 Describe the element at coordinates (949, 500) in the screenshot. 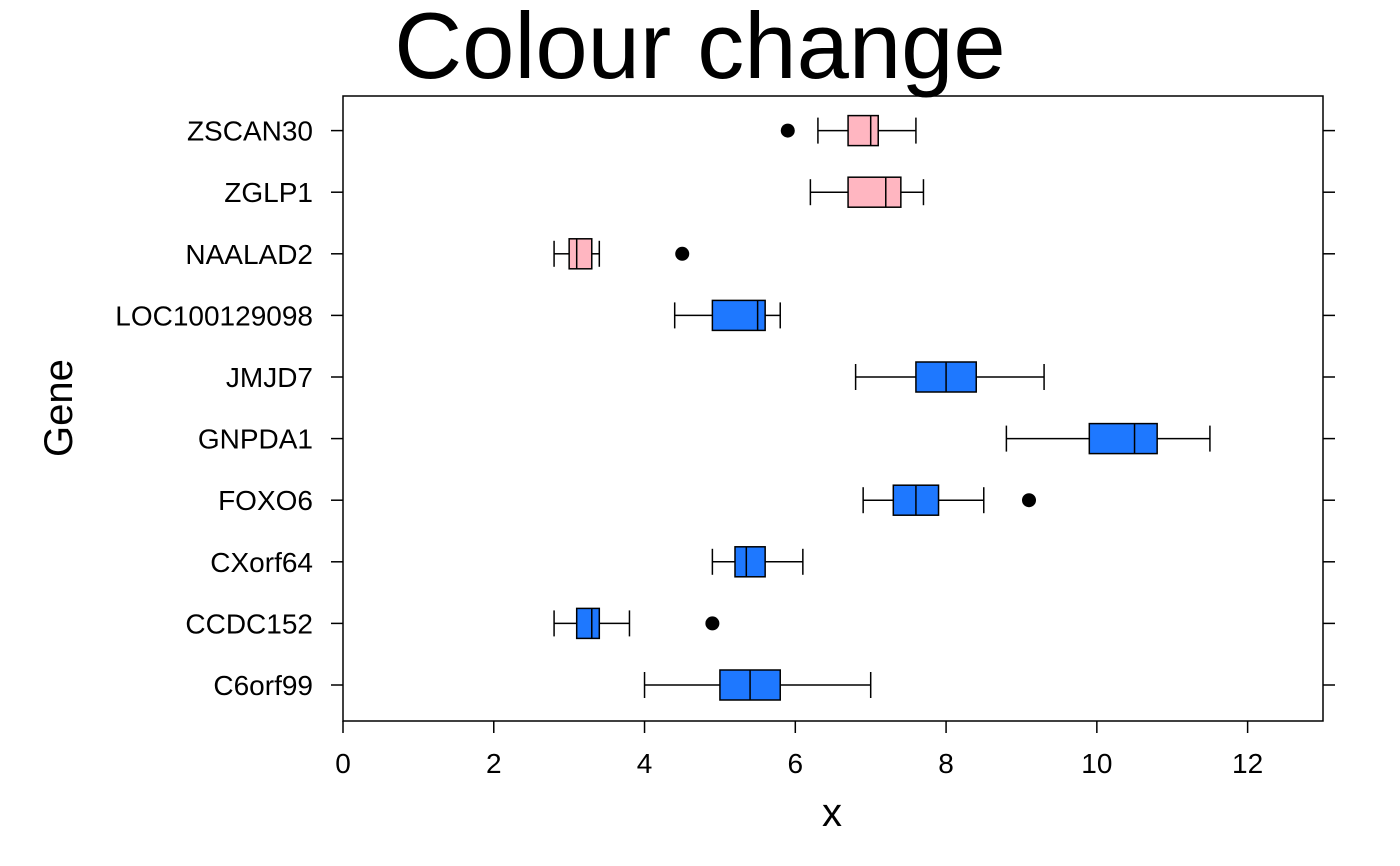

I see `box-foxo6` at that location.